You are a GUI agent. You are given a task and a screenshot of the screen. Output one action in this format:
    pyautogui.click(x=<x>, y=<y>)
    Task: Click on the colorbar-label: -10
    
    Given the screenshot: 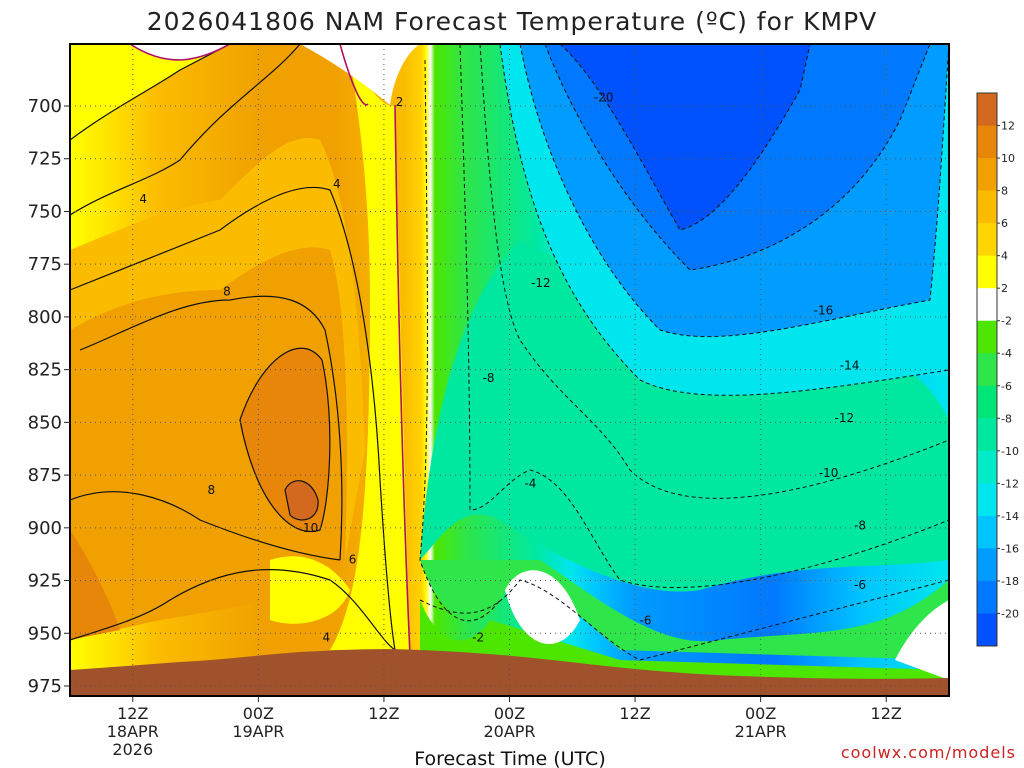 What is the action you would take?
    pyautogui.click(x=1010, y=451)
    